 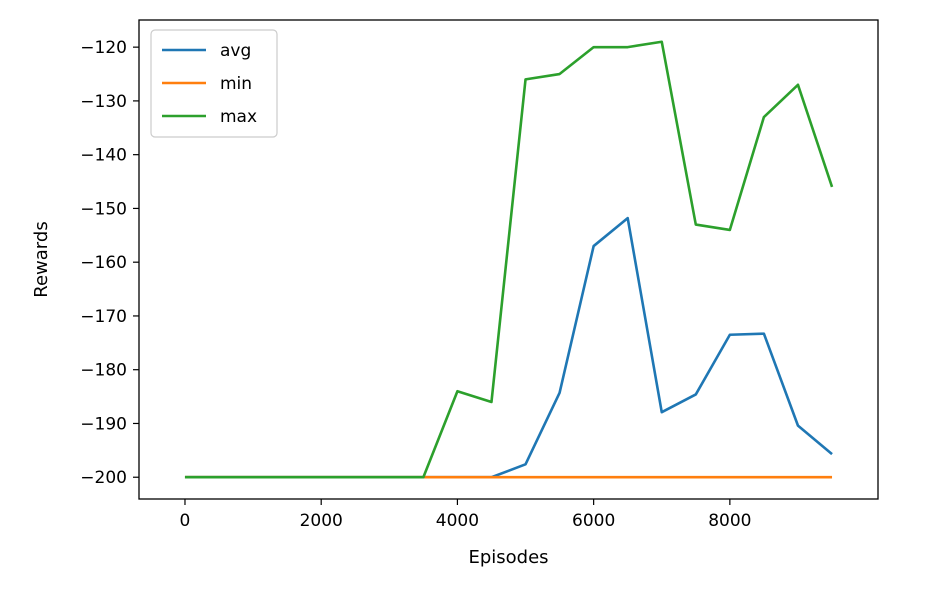 What do you see at coordinates (103, 209) in the screenshot?
I see `y-tick-label: −150` at bounding box center [103, 209].